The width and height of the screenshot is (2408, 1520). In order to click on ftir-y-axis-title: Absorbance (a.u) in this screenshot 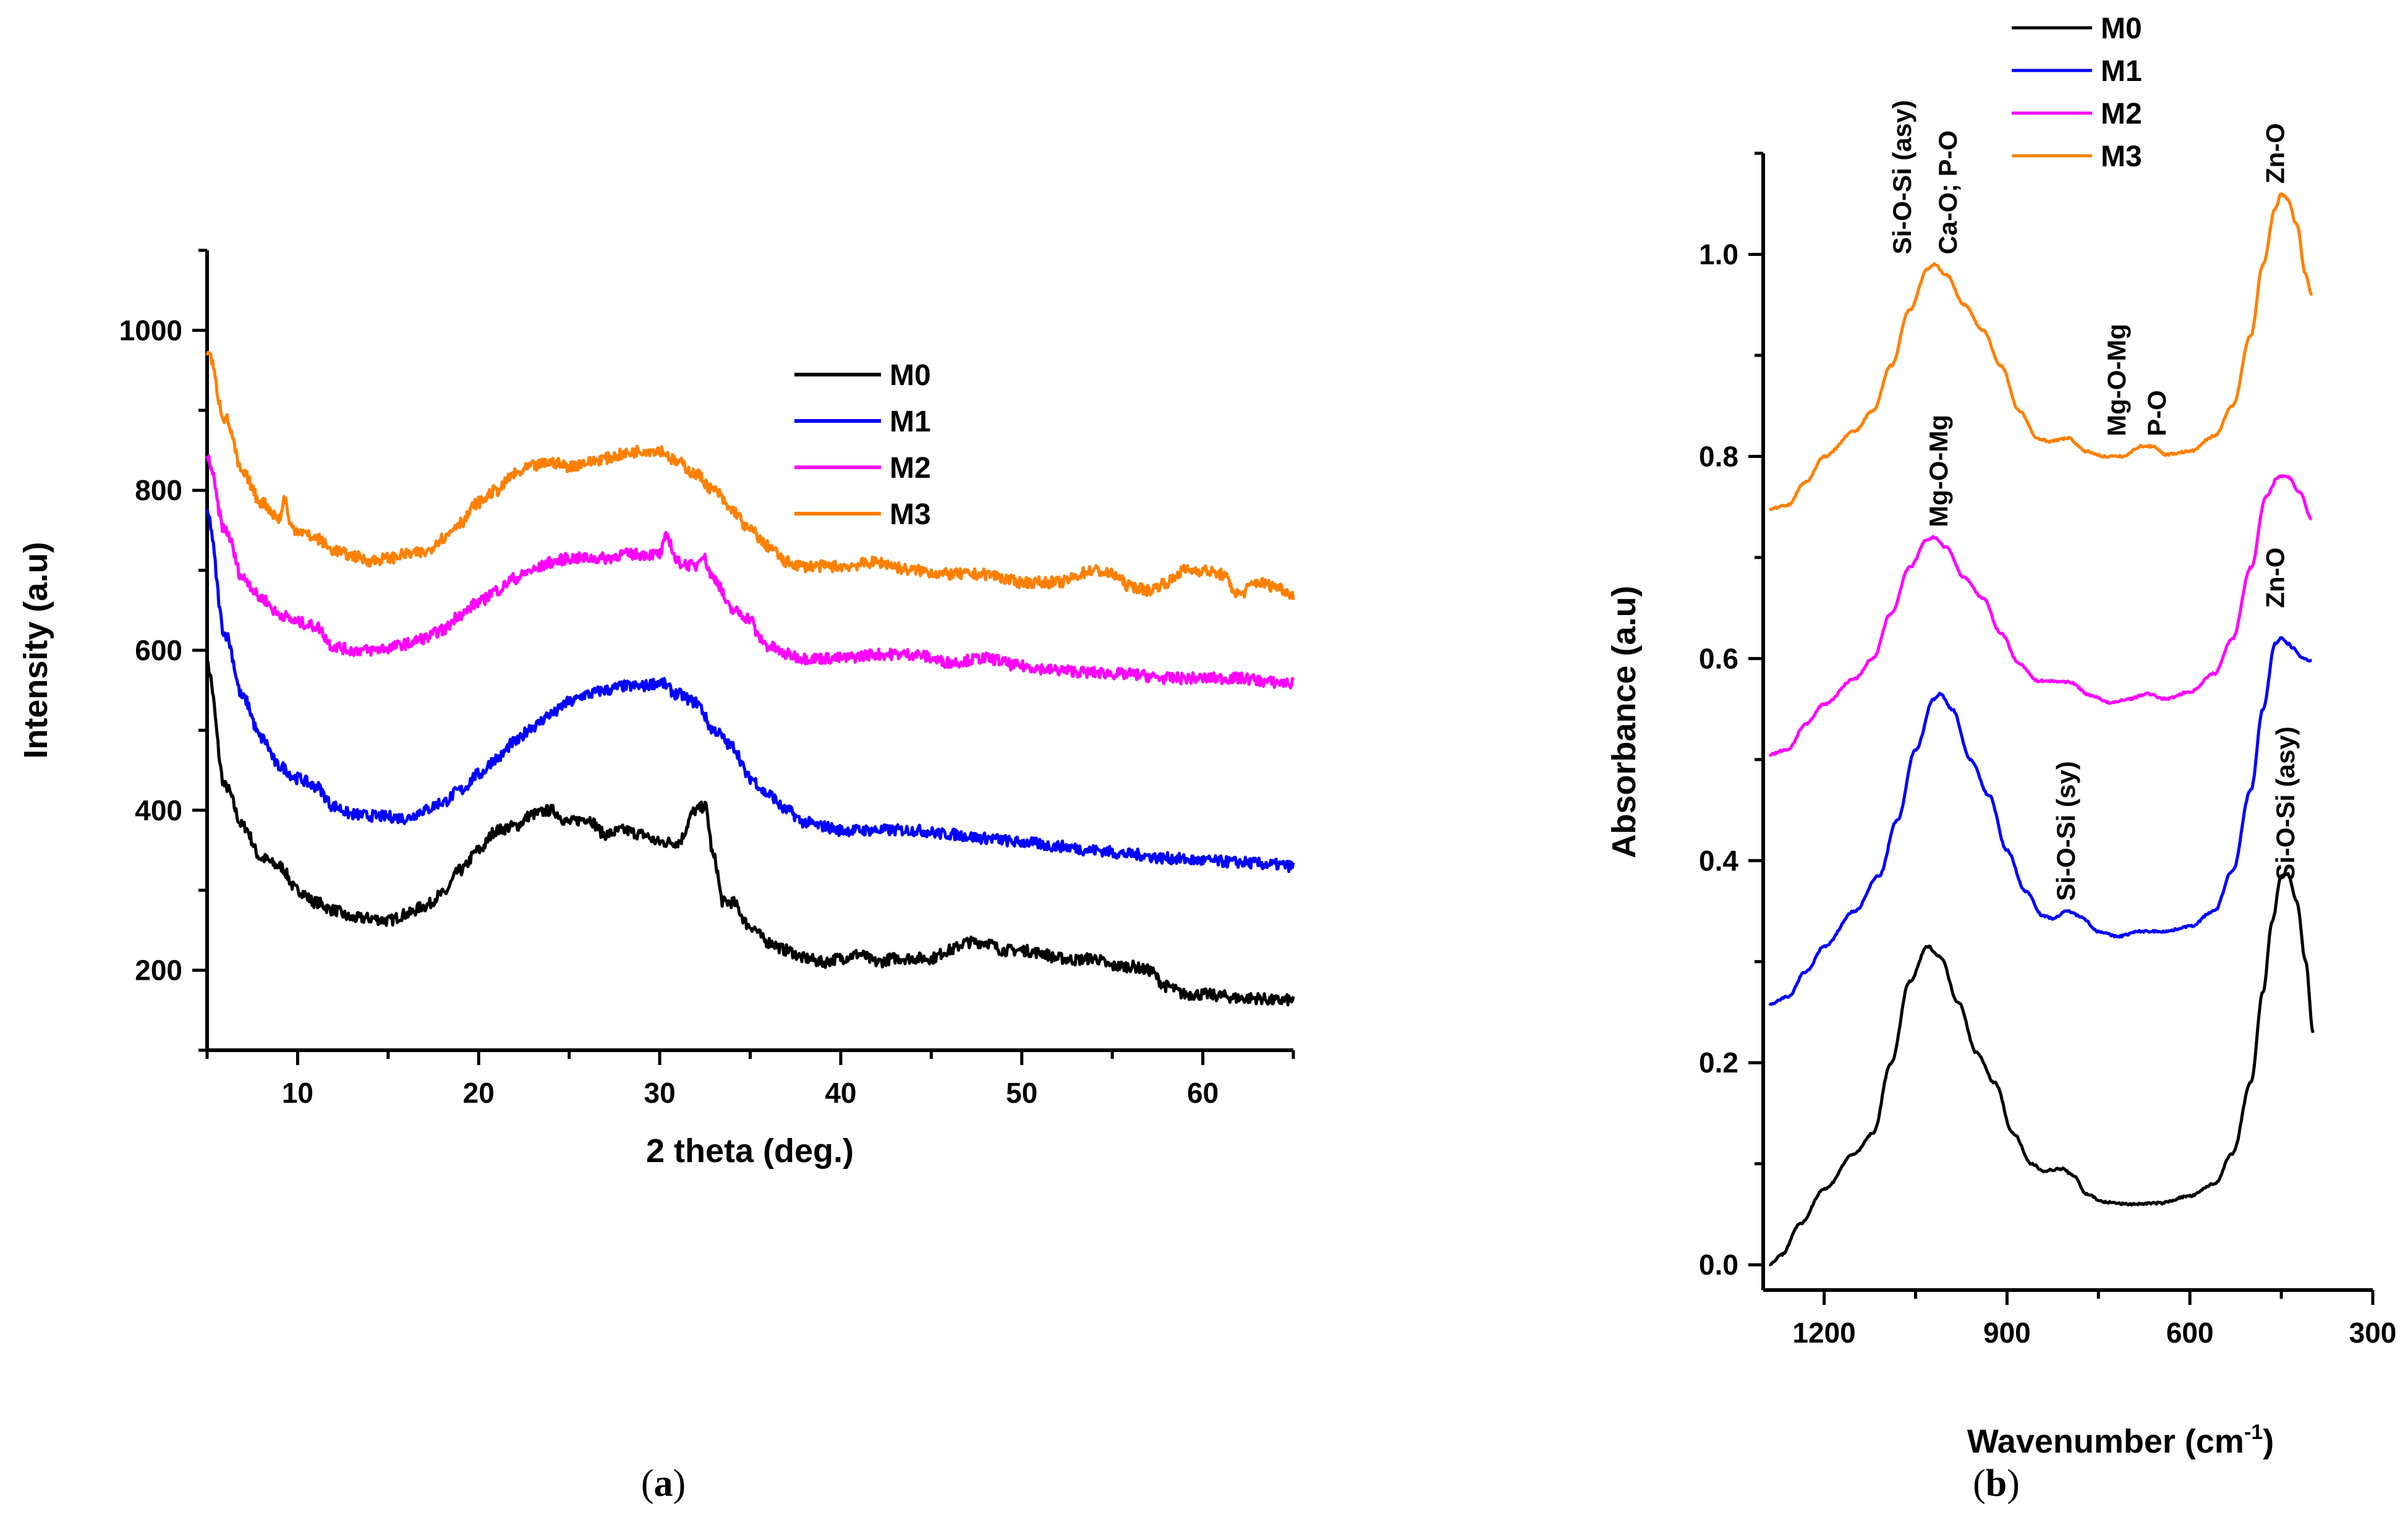, I will do `click(1624, 721)`.